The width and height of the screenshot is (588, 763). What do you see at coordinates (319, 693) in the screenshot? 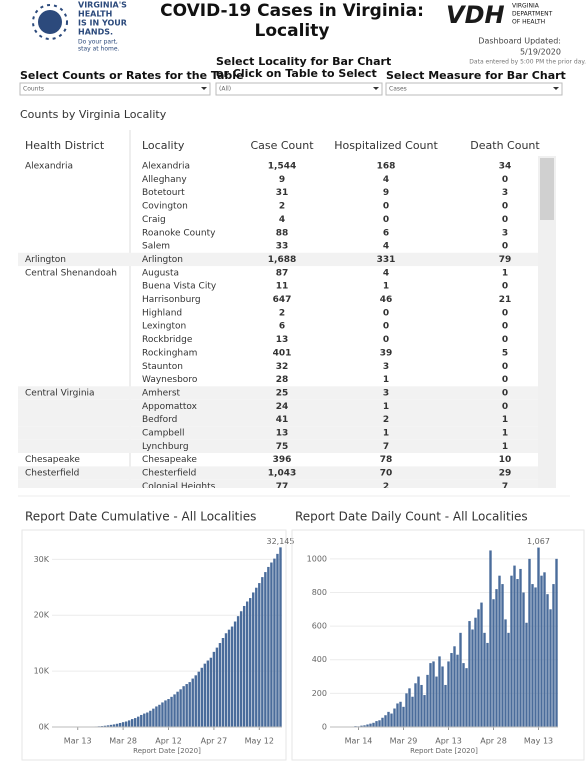
I see `y-tick-label: 200` at bounding box center [319, 693].